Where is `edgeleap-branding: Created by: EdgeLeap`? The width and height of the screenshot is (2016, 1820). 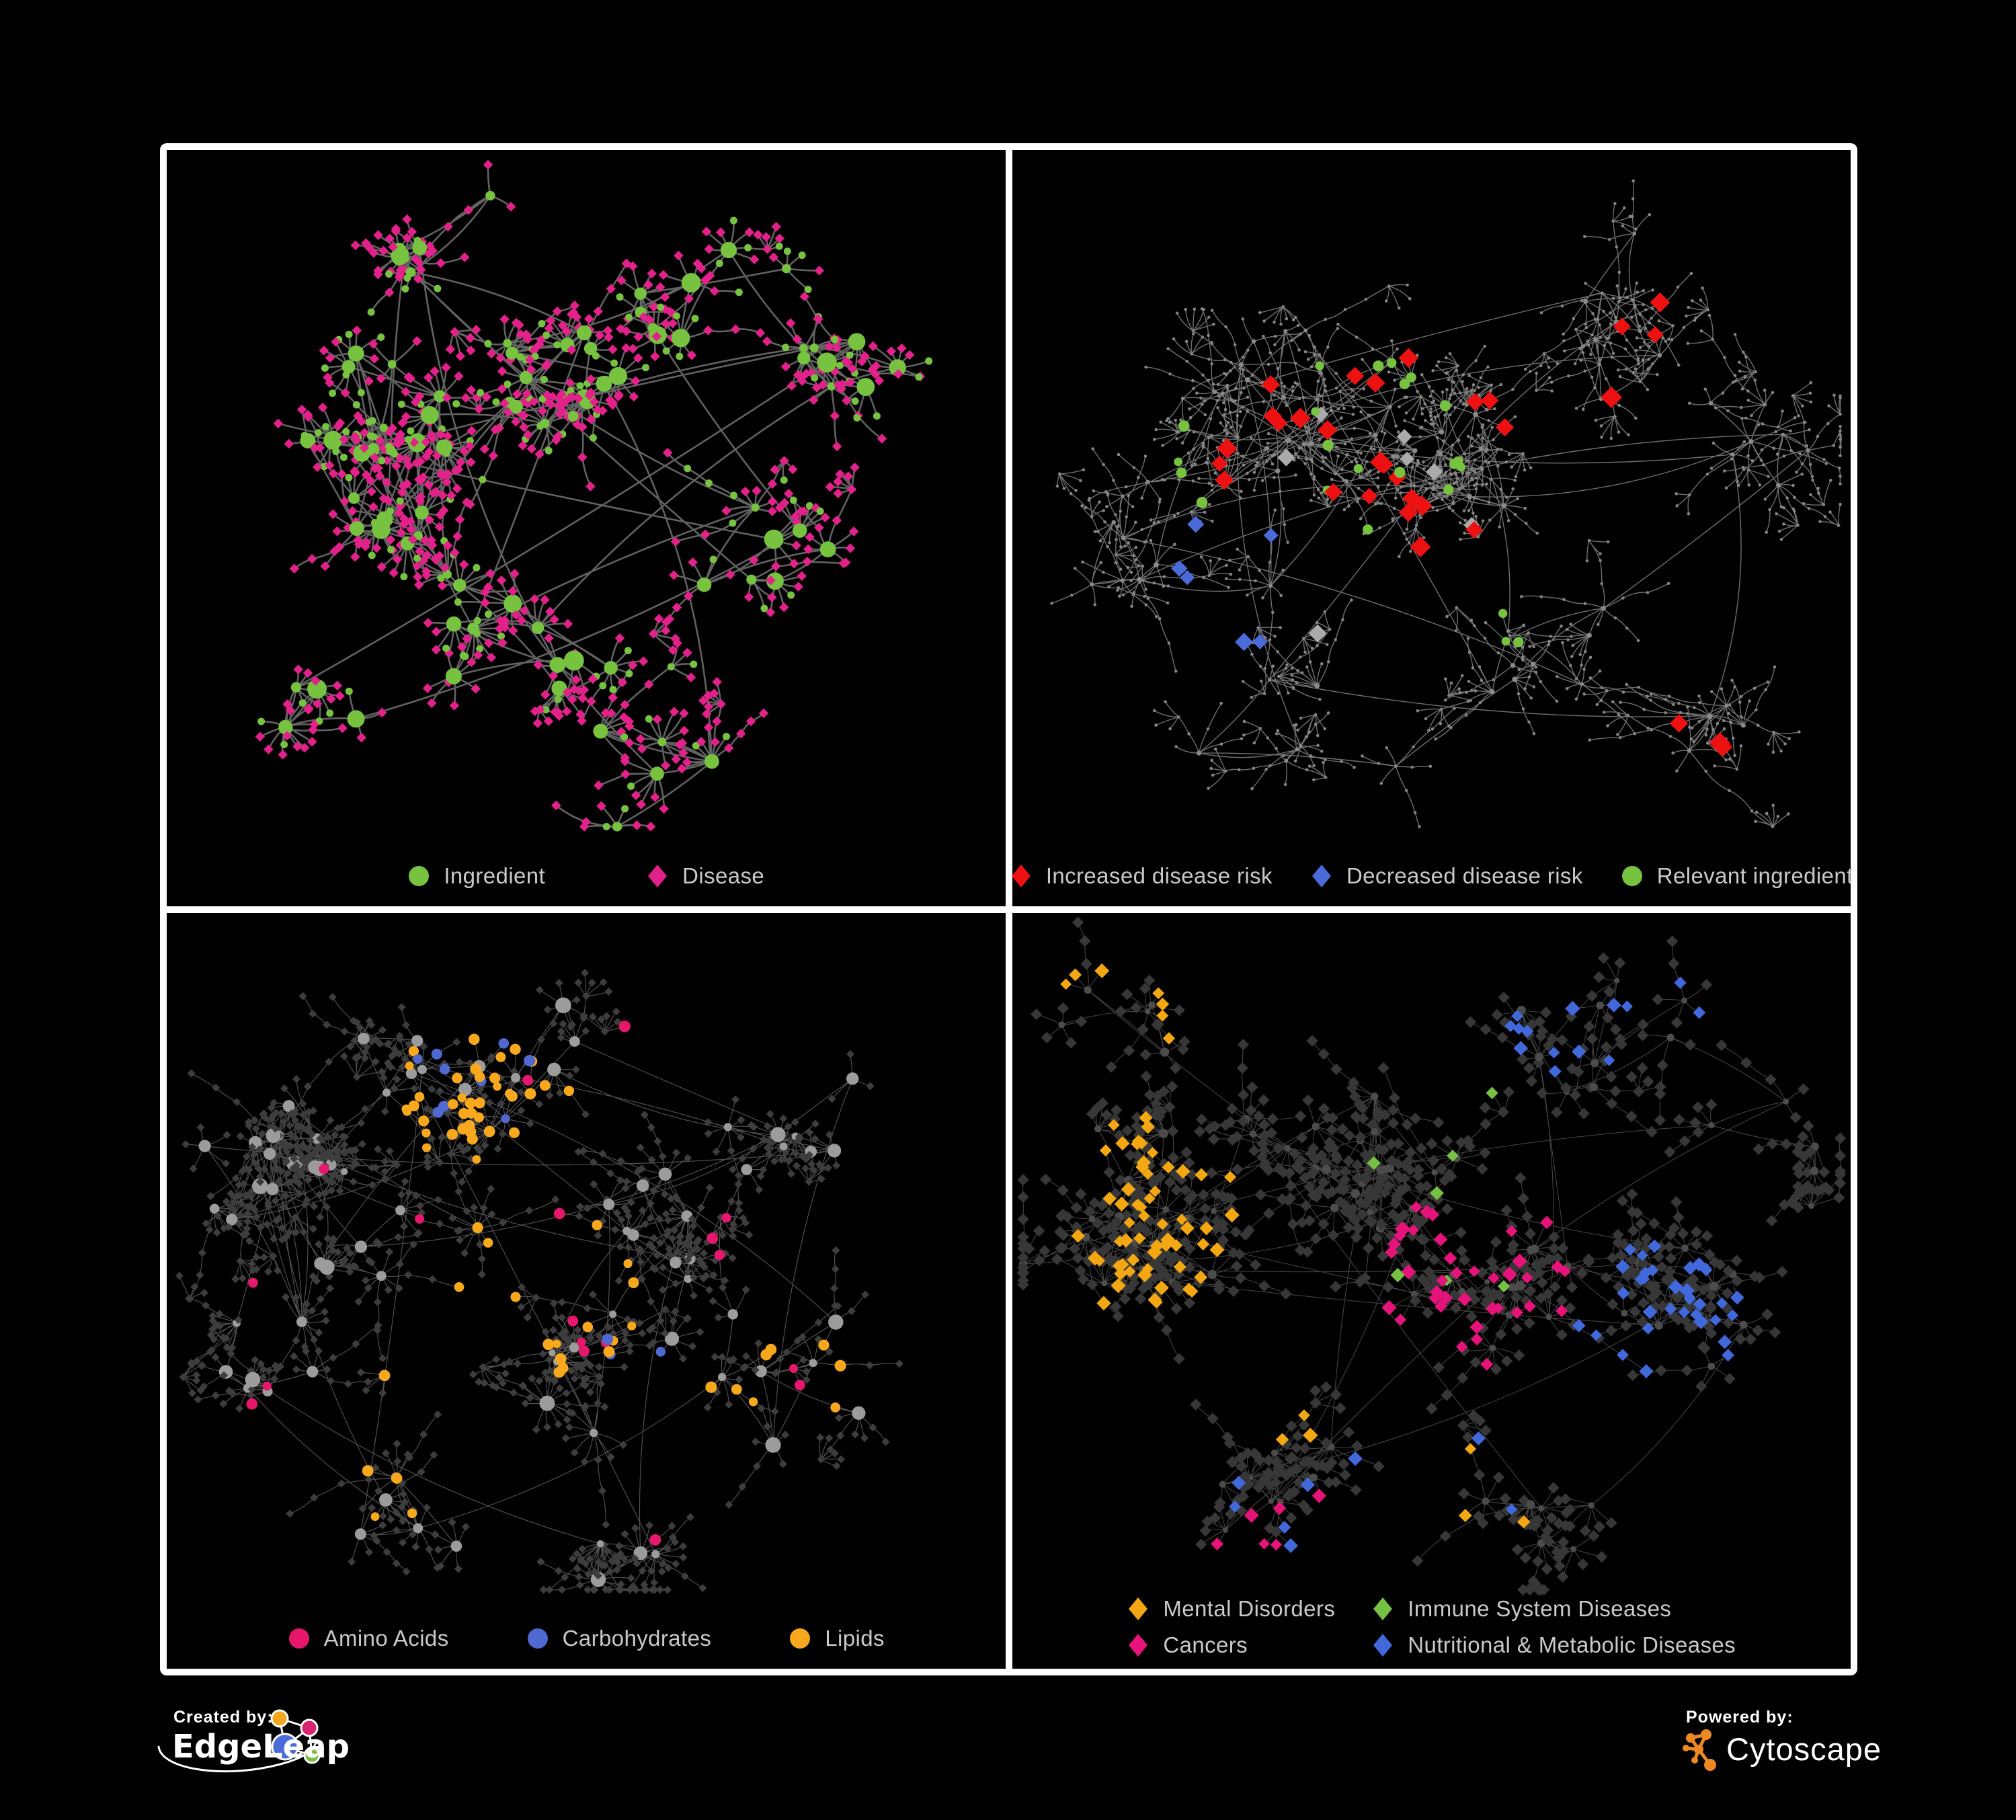
edgeleap-branding: Created by: EdgeLeap is located at coordinates (251, 1751).